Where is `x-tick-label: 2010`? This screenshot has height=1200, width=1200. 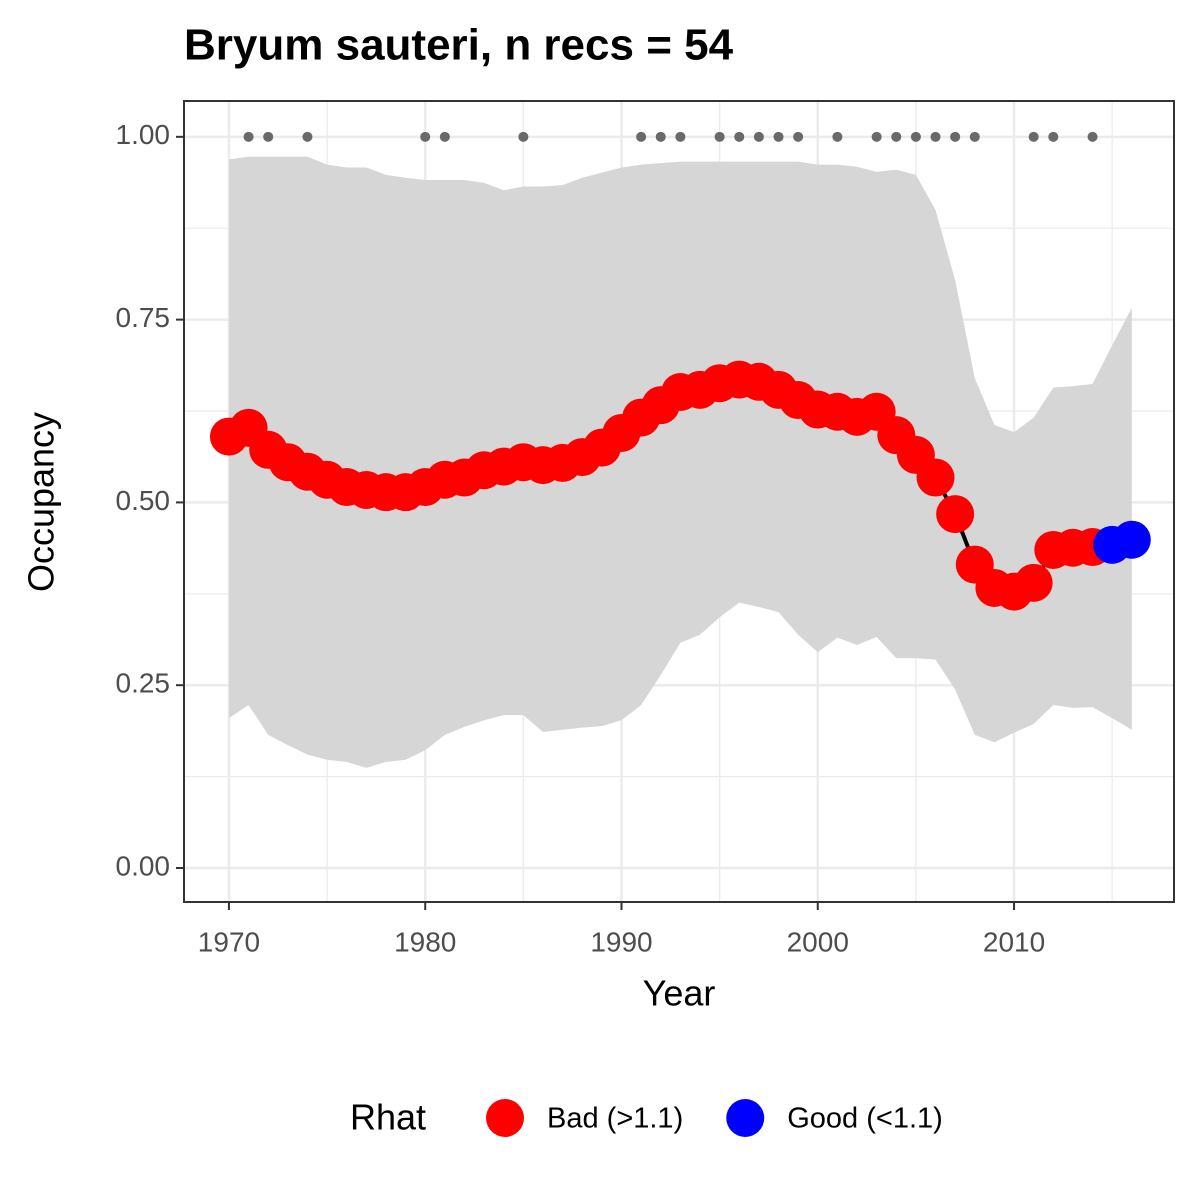
x-tick-label: 2010 is located at coordinates (1014, 941).